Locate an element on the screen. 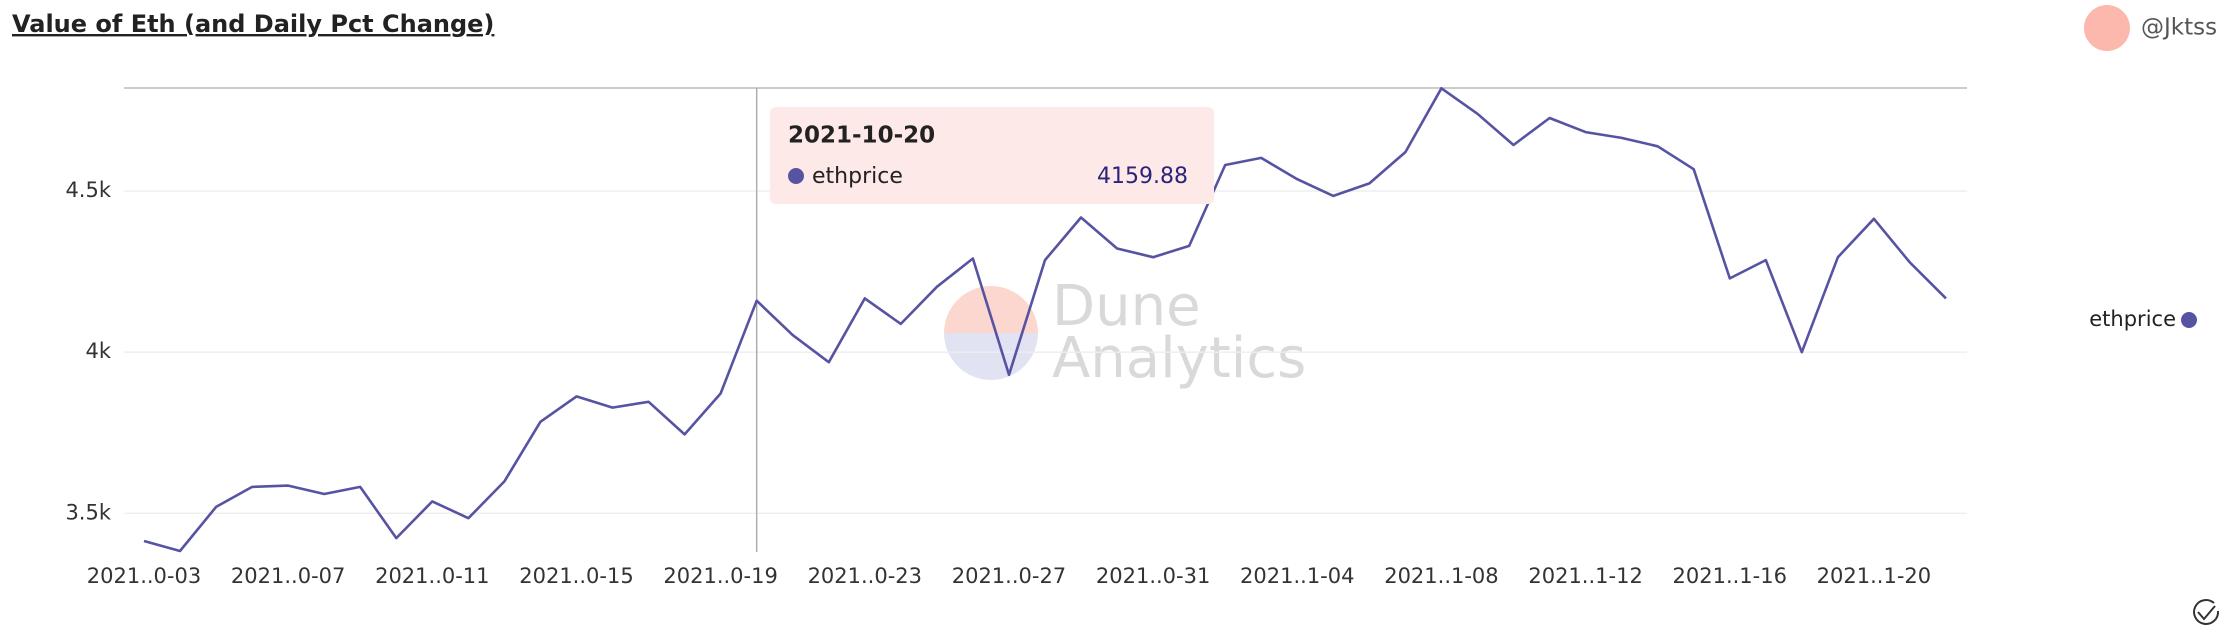  avatar is located at coordinates (2107, 28).